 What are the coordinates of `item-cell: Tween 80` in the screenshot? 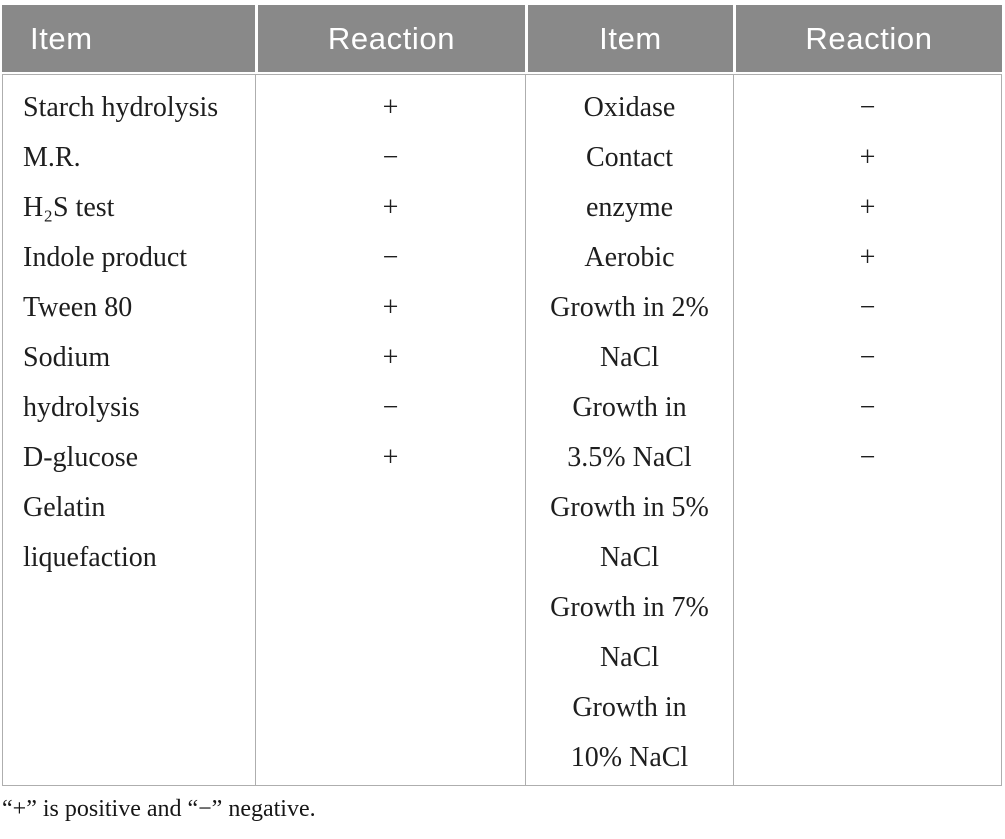 It's located at (78, 307).